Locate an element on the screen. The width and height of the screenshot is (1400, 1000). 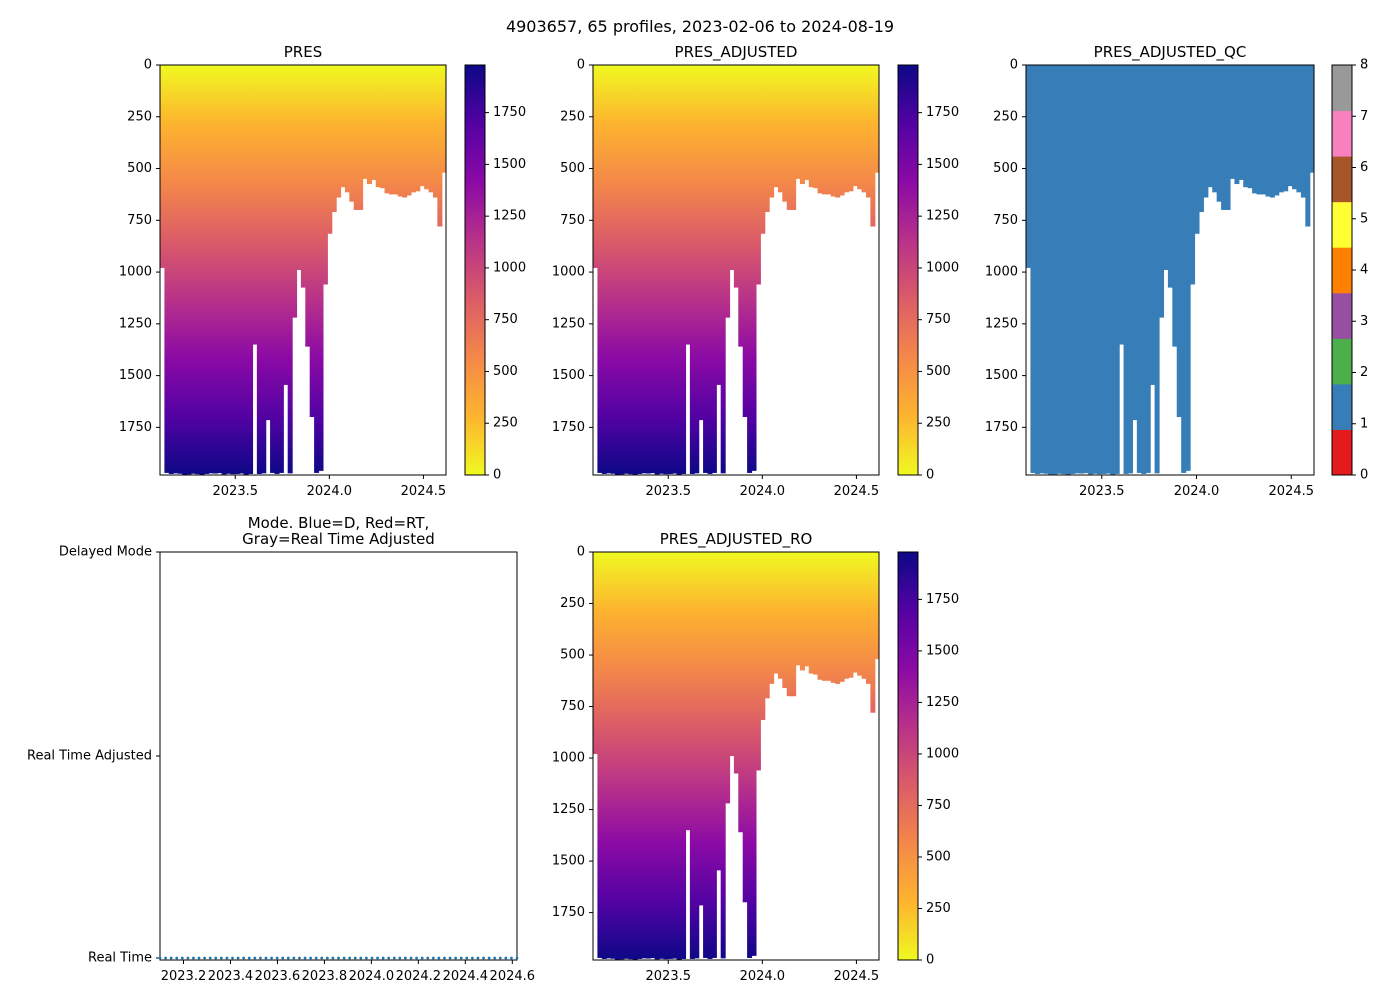
panel-title: PRES_ADJUSTED_QC is located at coordinates (1170, 52).